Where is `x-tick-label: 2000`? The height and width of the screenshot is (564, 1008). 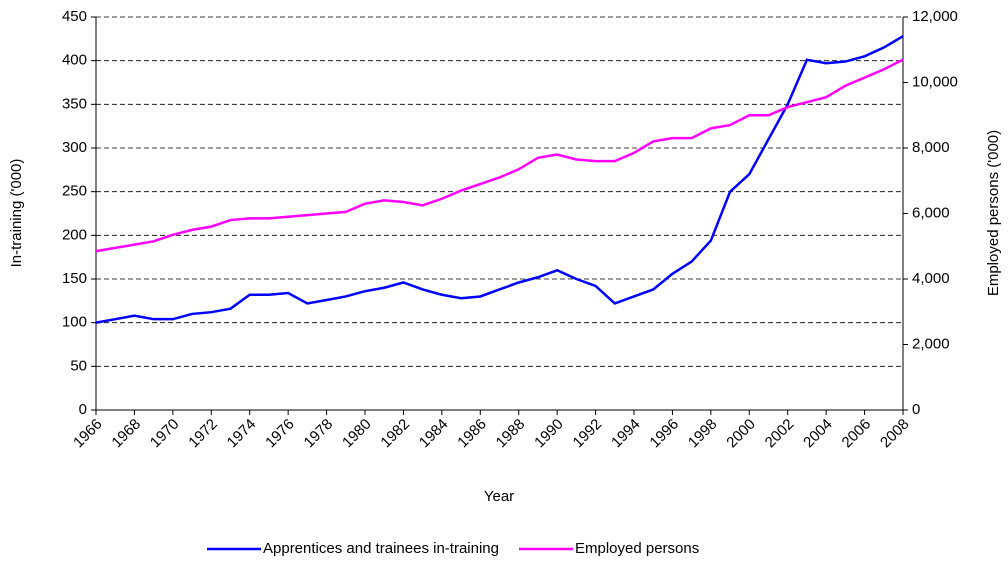 x-tick-label: 2000 is located at coordinates (741, 434).